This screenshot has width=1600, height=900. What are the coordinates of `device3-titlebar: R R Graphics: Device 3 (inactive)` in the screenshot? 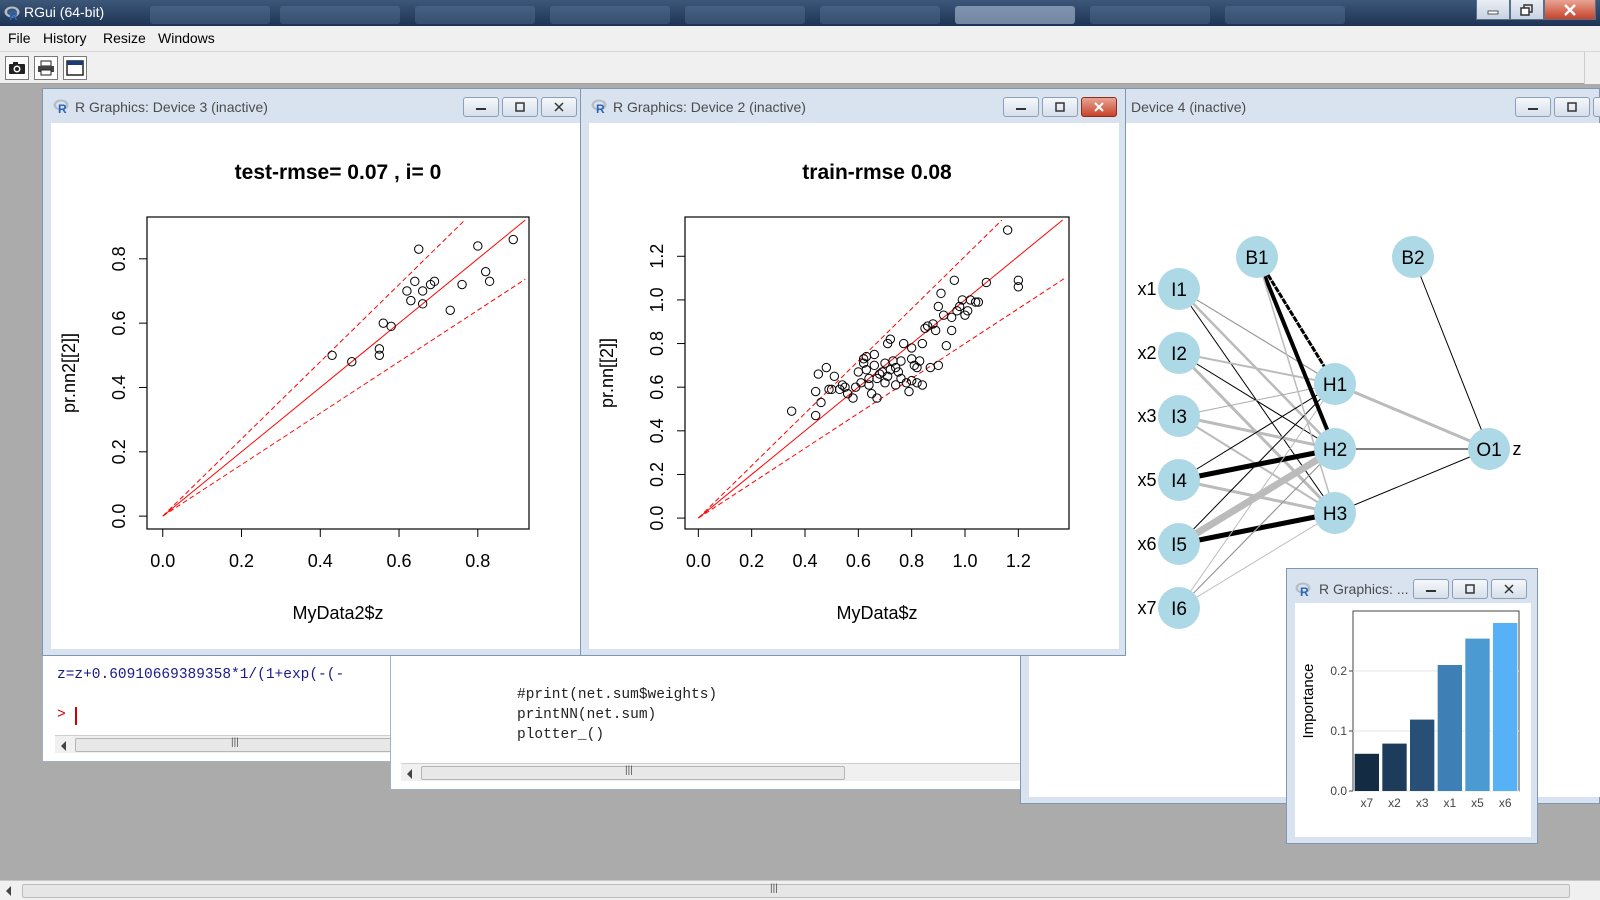 It's located at (316, 106).